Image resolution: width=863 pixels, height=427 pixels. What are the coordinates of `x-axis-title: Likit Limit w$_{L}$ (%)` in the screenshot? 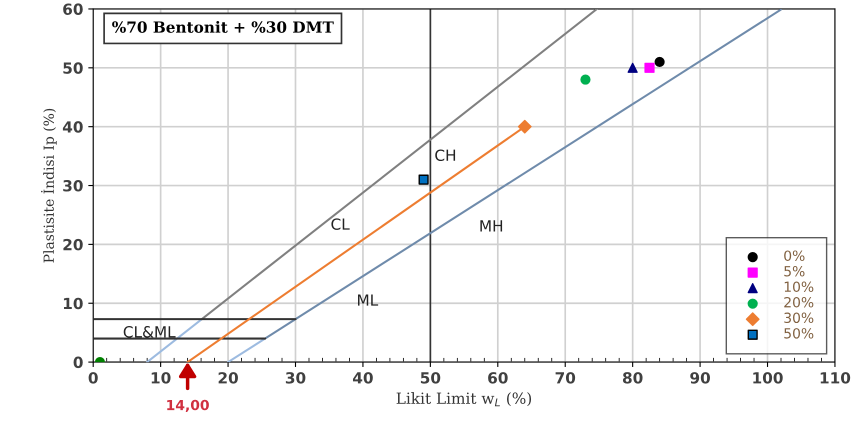 It's located at (464, 399).